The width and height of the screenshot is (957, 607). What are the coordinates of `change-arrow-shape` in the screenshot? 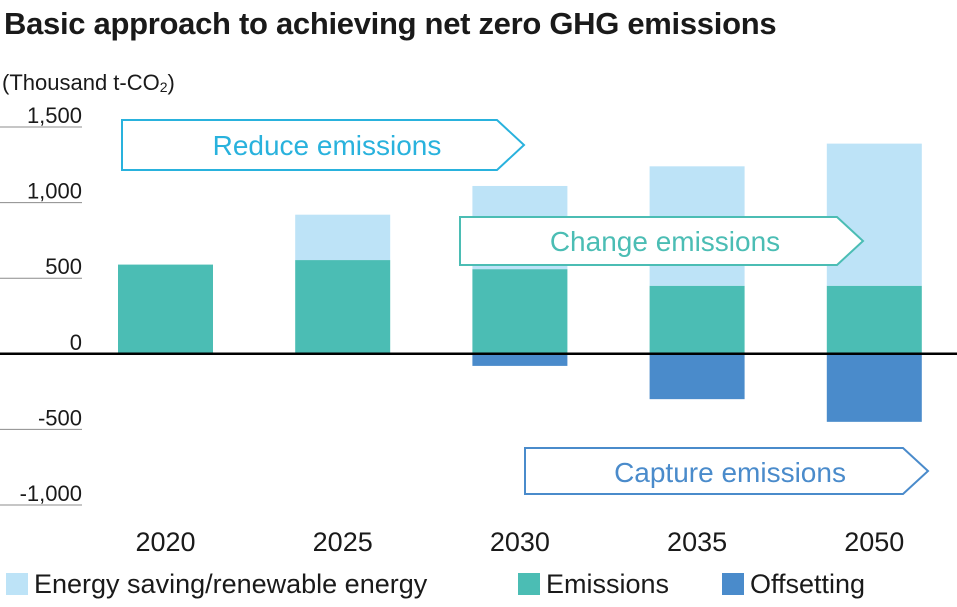 It's located at (662, 241).